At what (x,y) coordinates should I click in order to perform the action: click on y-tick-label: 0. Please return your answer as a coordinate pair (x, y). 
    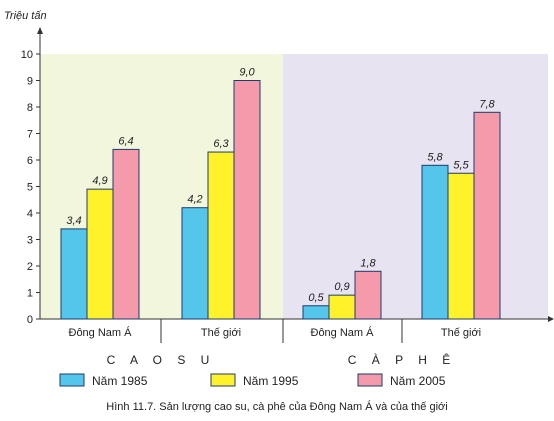
    Looking at the image, I should click on (30, 320).